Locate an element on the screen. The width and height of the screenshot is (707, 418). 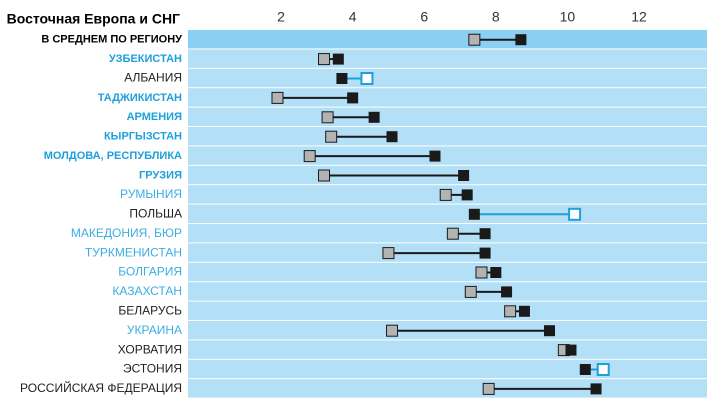
row-label: КЫРГЫЗСТАН is located at coordinates (143, 137).